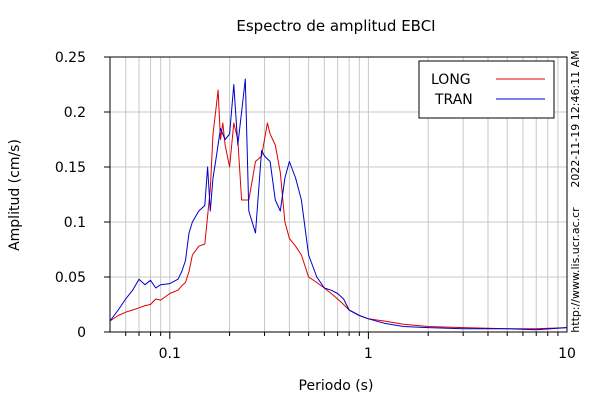  What do you see at coordinates (575, 270) in the screenshot?
I see `source-url-text: http://www.lis.ucr.ac.cr` at bounding box center [575, 270].